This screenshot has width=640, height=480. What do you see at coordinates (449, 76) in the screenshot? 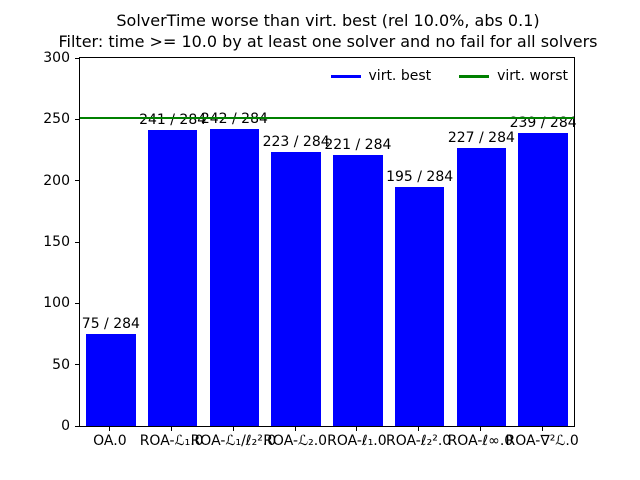
I see `legend: virt. best virt. worst` at bounding box center [449, 76].